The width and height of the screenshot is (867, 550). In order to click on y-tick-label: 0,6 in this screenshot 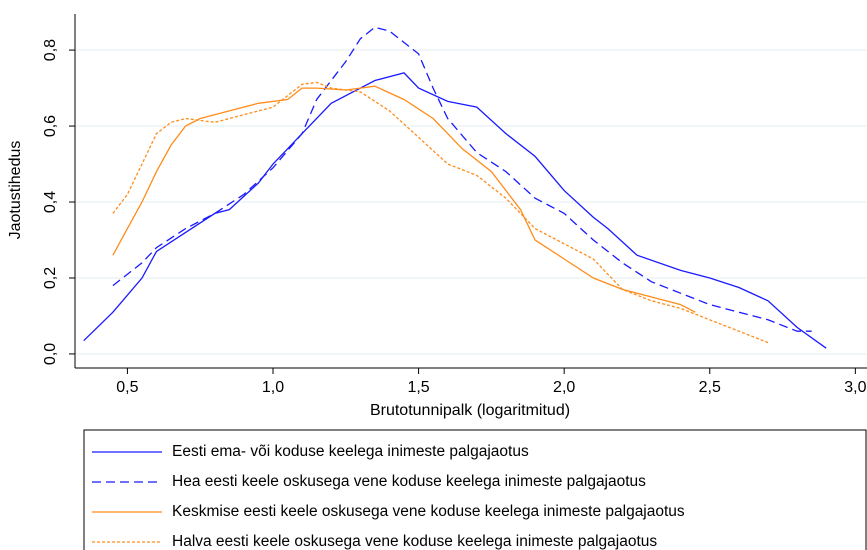, I will do `click(50, 126)`.